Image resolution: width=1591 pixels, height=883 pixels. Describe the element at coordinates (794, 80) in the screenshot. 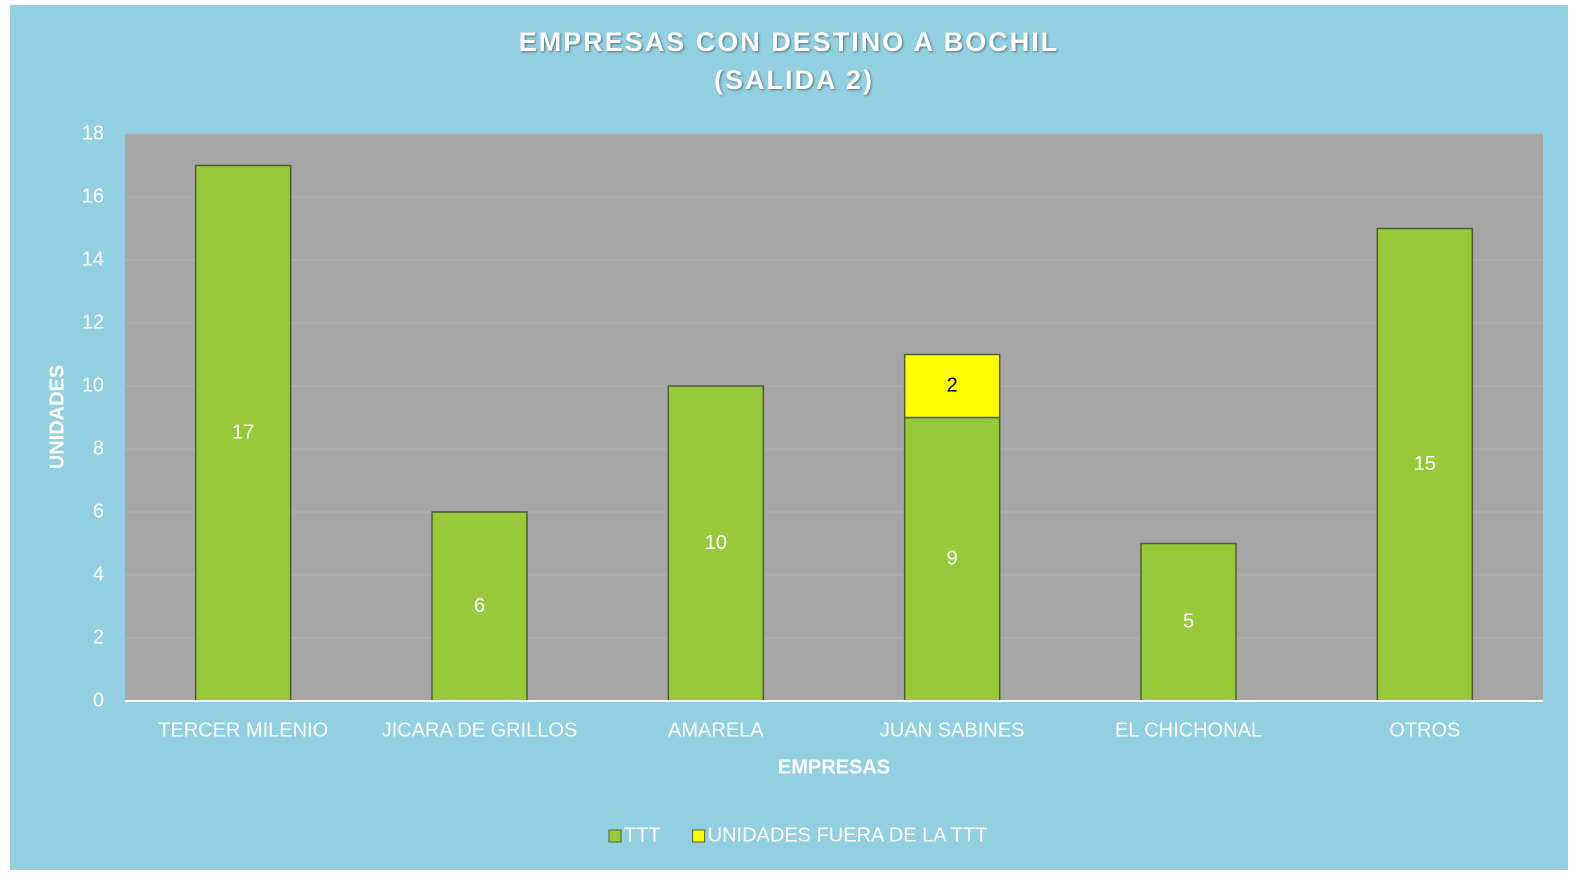

I see `chart-subtitle: (SALIDA 2)` at that location.